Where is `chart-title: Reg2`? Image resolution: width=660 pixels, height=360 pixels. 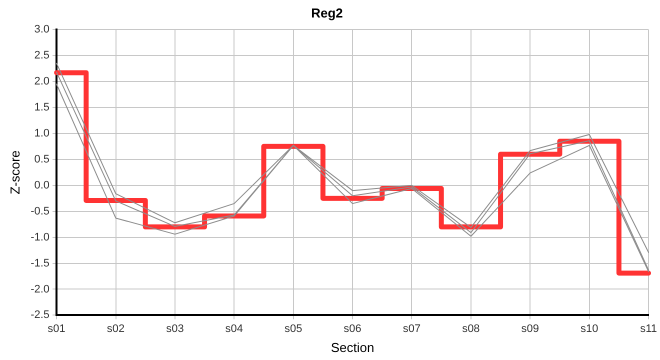
chart-title: Reg2 is located at coordinates (327, 12).